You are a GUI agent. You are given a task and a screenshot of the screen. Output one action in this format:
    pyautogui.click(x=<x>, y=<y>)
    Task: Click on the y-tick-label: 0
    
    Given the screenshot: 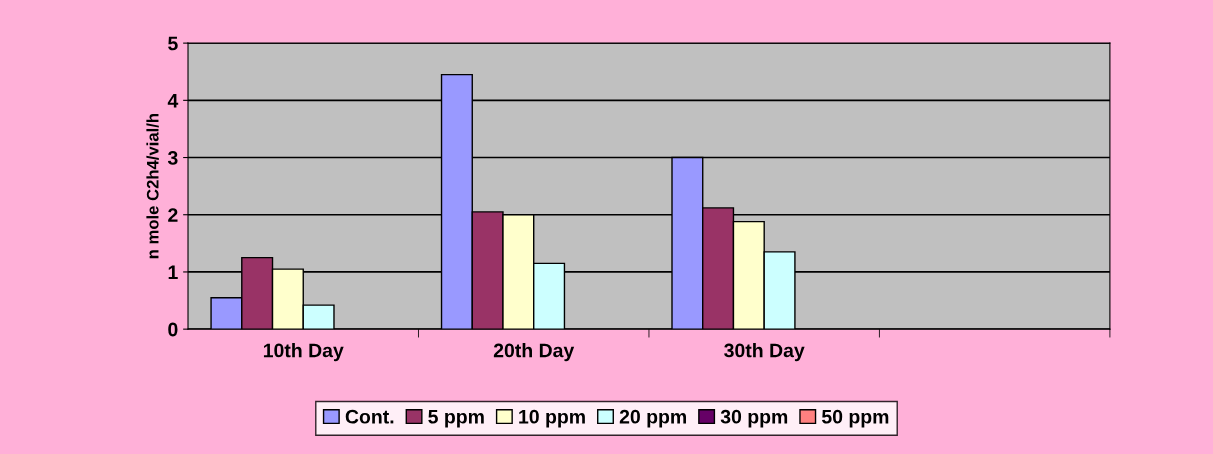 What is the action you would take?
    pyautogui.click(x=173, y=329)
    